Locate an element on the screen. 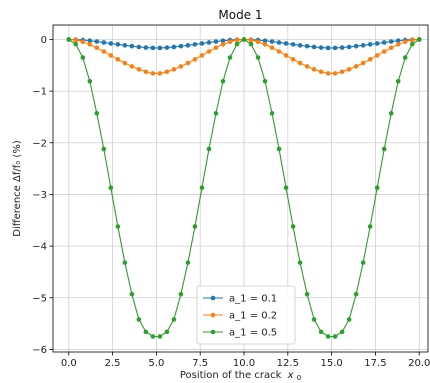 The image size is (430, 383). y-tick-label: 0 is located at coordinates (44, 40).